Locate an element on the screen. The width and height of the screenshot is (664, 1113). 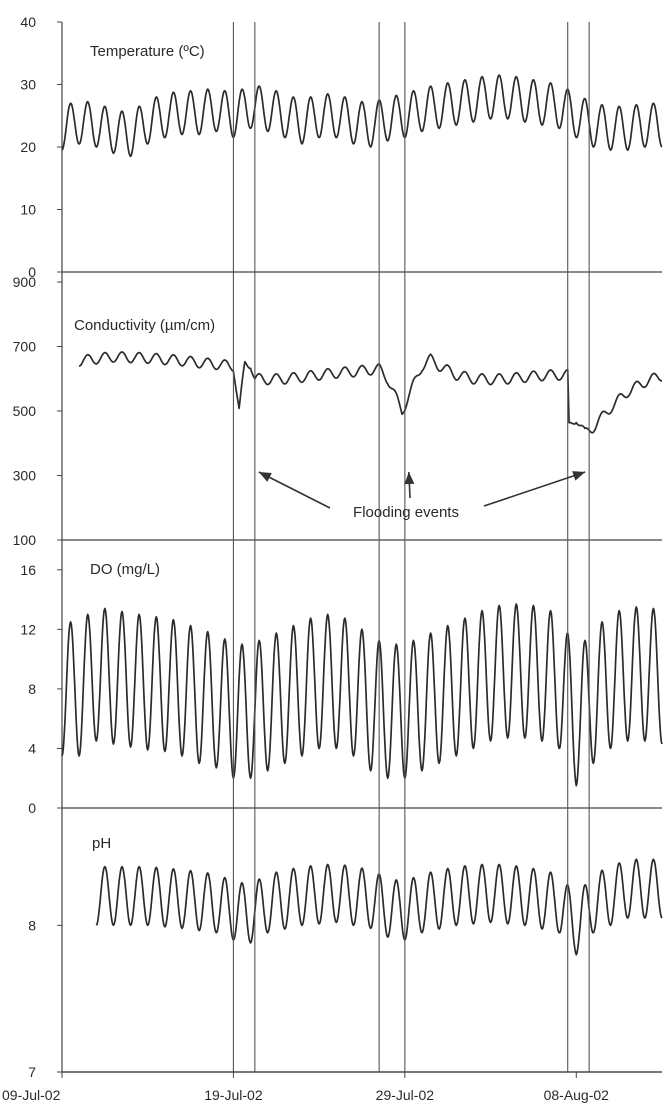
y-tick-label: 700 is located at coordinates (25, 347).